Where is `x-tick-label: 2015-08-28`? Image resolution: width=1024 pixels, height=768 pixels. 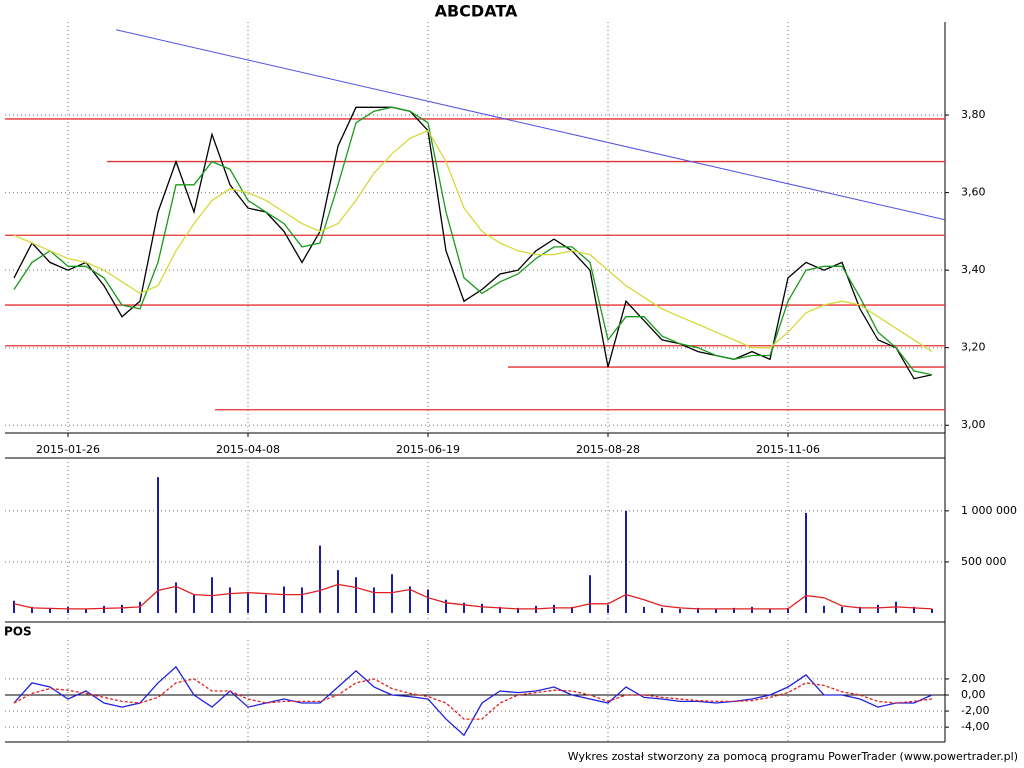 x-tick-label: 2015-08-28 is located at coordinates (608, 449).